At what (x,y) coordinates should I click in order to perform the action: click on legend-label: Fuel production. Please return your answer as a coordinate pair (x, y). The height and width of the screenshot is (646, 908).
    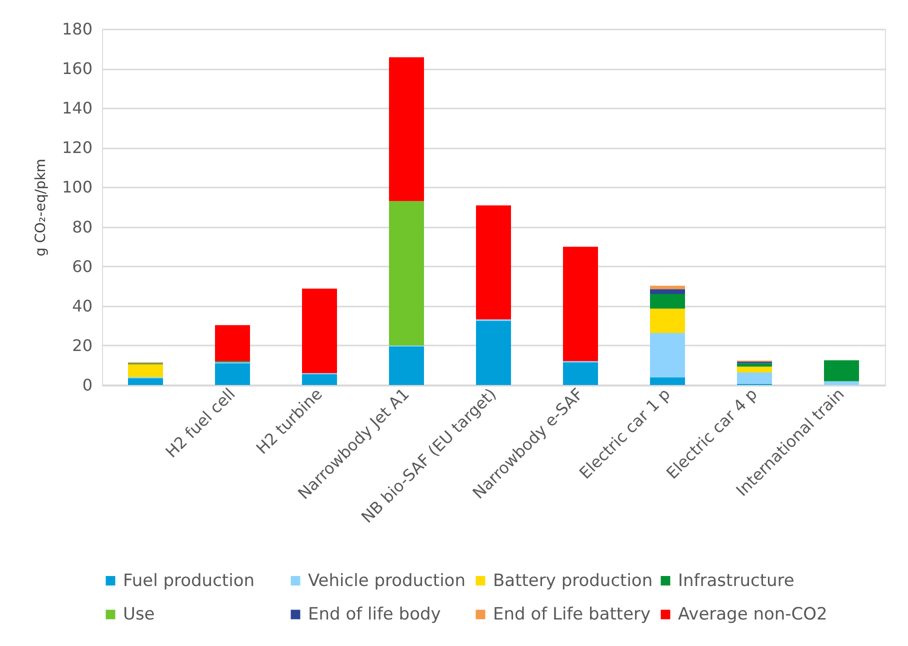
    Looking at the image, I should click on (188, 580).